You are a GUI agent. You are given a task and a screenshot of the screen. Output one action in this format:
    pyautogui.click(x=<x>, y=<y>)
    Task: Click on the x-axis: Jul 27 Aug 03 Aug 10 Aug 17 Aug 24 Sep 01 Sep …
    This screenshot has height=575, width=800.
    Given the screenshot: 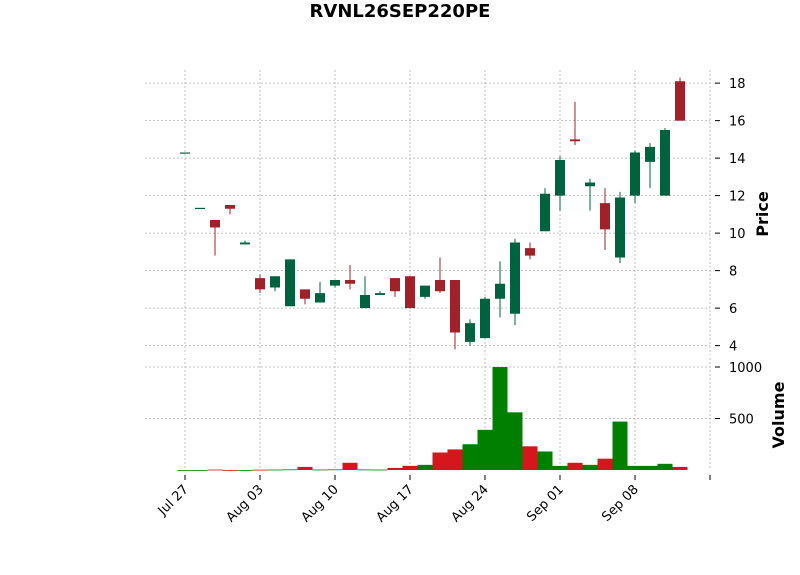 What is the action you would take?
    pyautogui.click(x=433, y=500)
    